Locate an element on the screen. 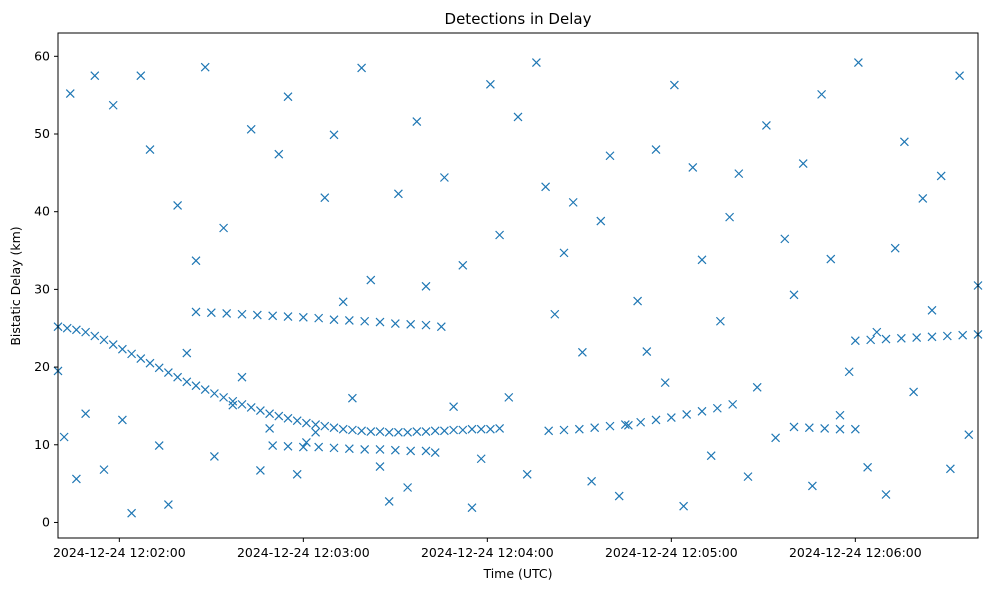 This screenshot has height=594, width=989. x-tick-label: 2024-12-24 12:05:00 is located at coordinates (671, 552).